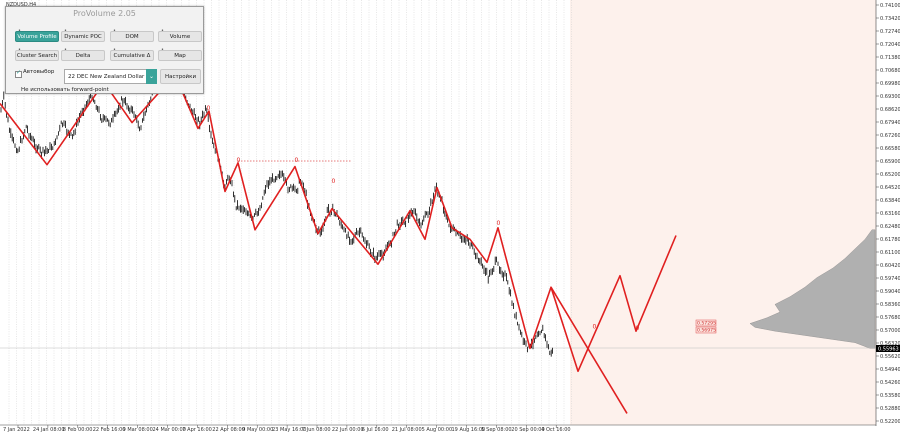 This screenshot has width=900, height=435. I want to click on panel-button-label: Volume, so click(180, 37).